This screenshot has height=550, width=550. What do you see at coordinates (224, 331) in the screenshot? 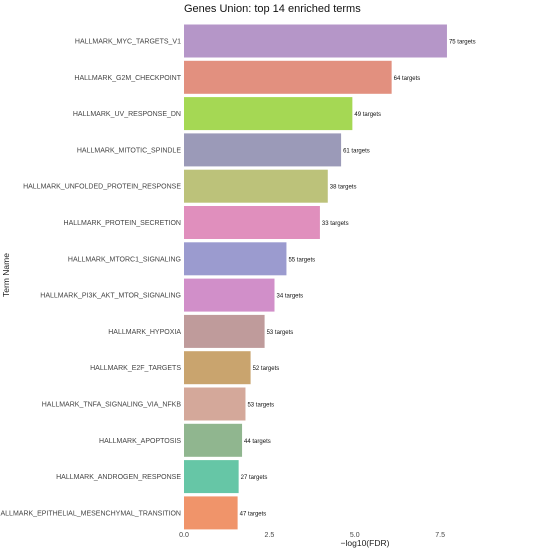
I see `bar-hallmark-hypoxia` at bounding box center [224, 331].